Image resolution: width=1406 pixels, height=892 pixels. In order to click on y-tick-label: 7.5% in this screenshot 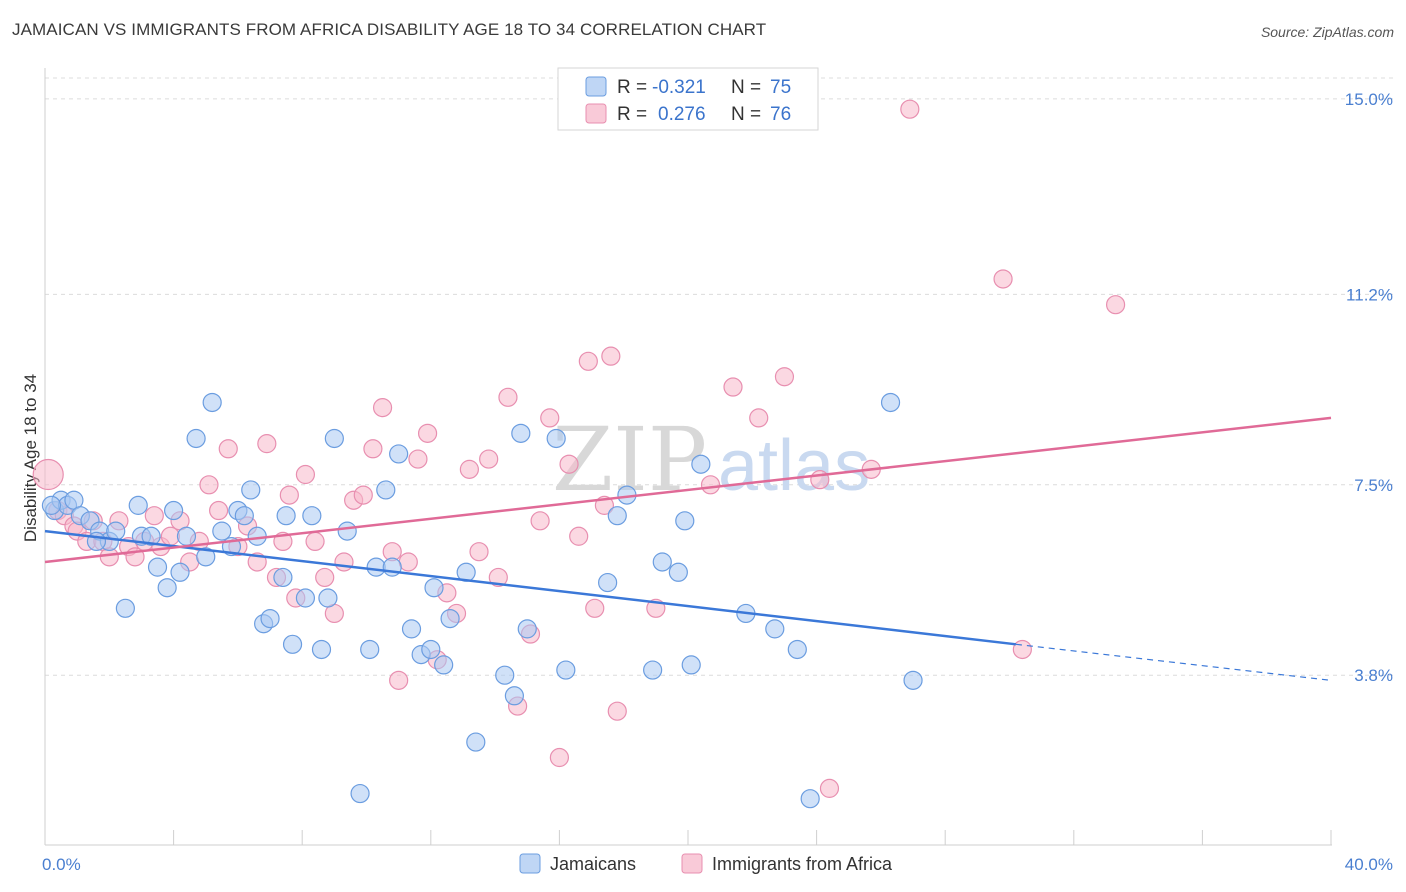, I will do `click(1373, 485)`.